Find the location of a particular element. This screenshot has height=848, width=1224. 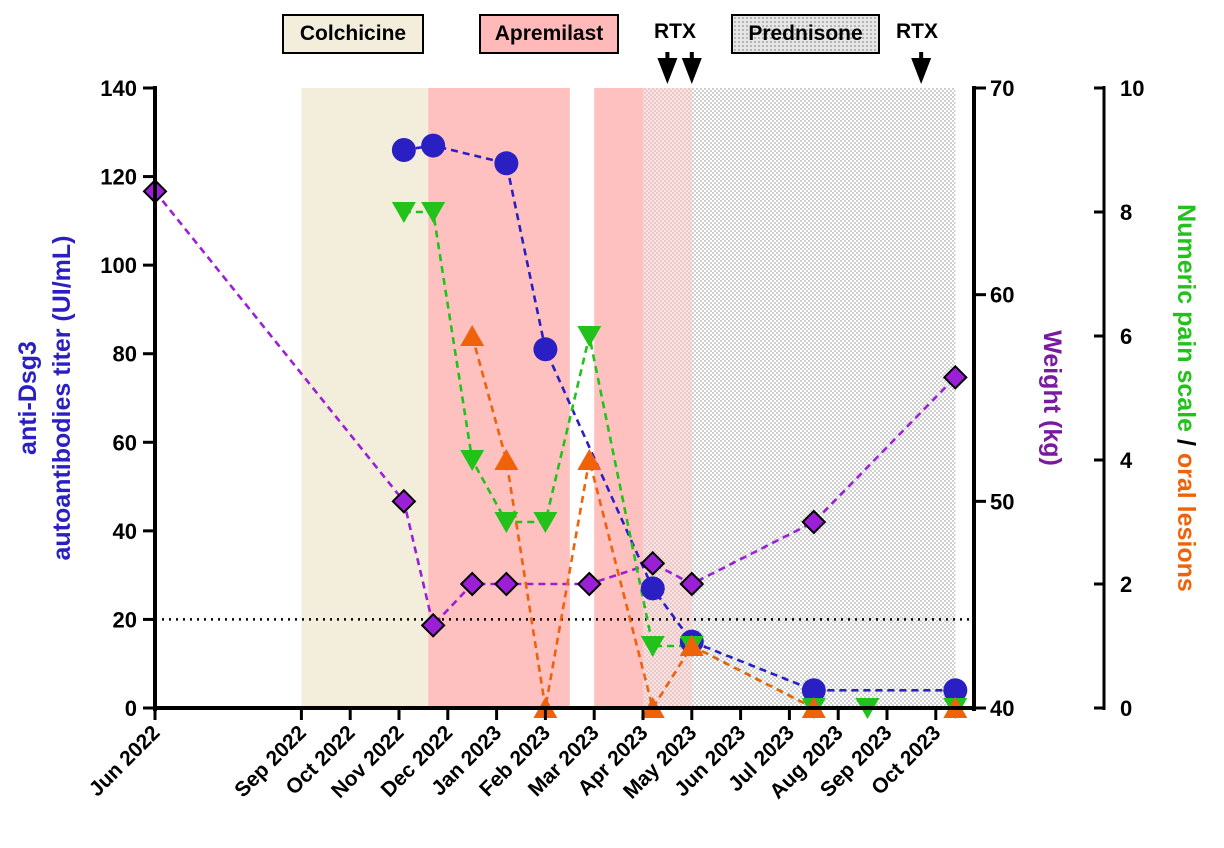

left-tick-label-6: 120 is located at coordinates (118, 177).